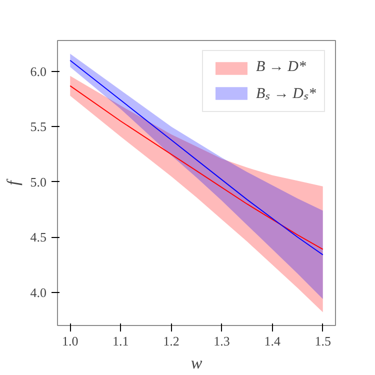  Describe the element at coordinates (38, 71) in the screenshot. I see `y-tick-label: 6.0` at that location.